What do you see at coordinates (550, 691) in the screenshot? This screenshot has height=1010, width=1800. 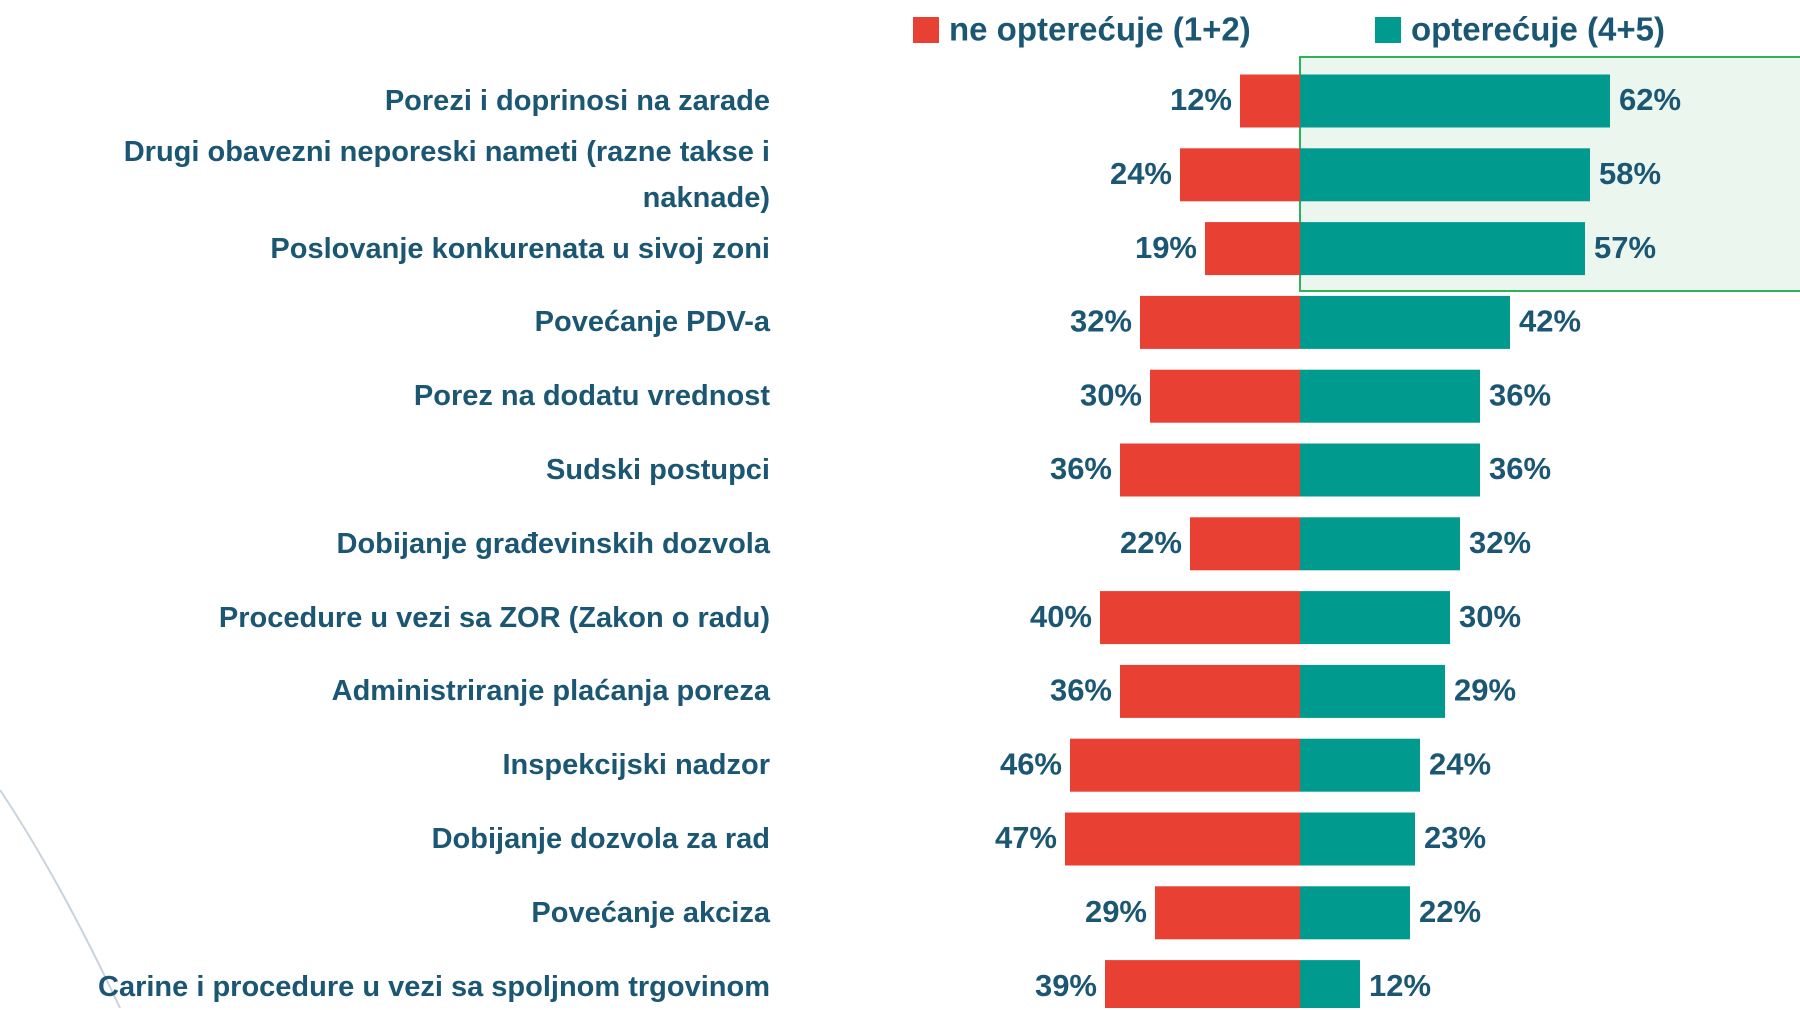 I see `category-label: Administriranje plaćanja poreza` at bounding box center [550, 691].